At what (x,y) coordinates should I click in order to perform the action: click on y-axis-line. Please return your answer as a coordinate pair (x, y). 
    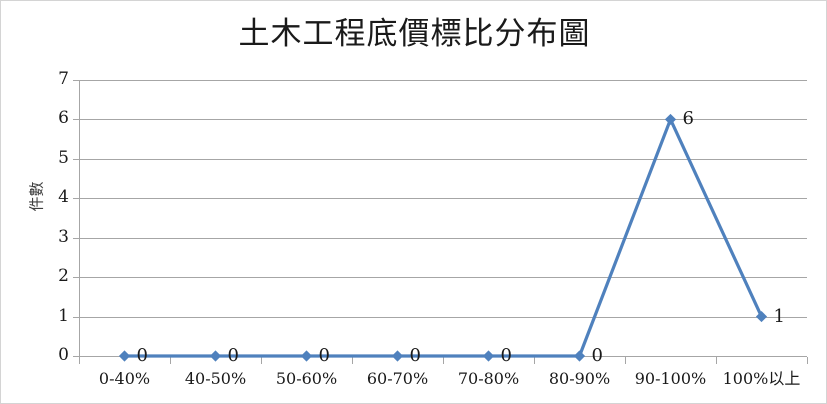
    Looking at the image, I should click on (79, 218).